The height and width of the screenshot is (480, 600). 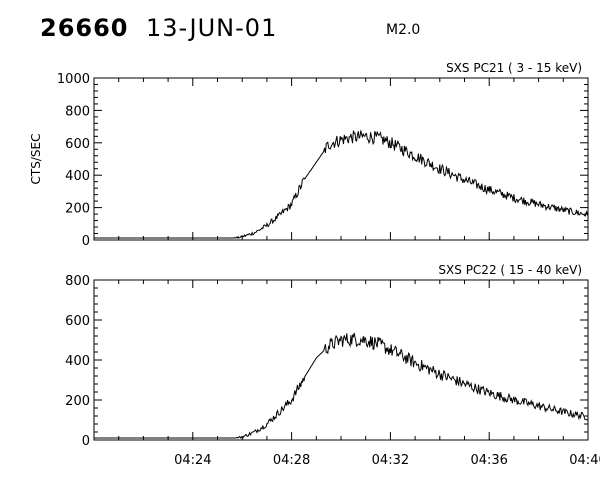 I want to click on x-tick-label: 04:24, so click(x=192, y=460).